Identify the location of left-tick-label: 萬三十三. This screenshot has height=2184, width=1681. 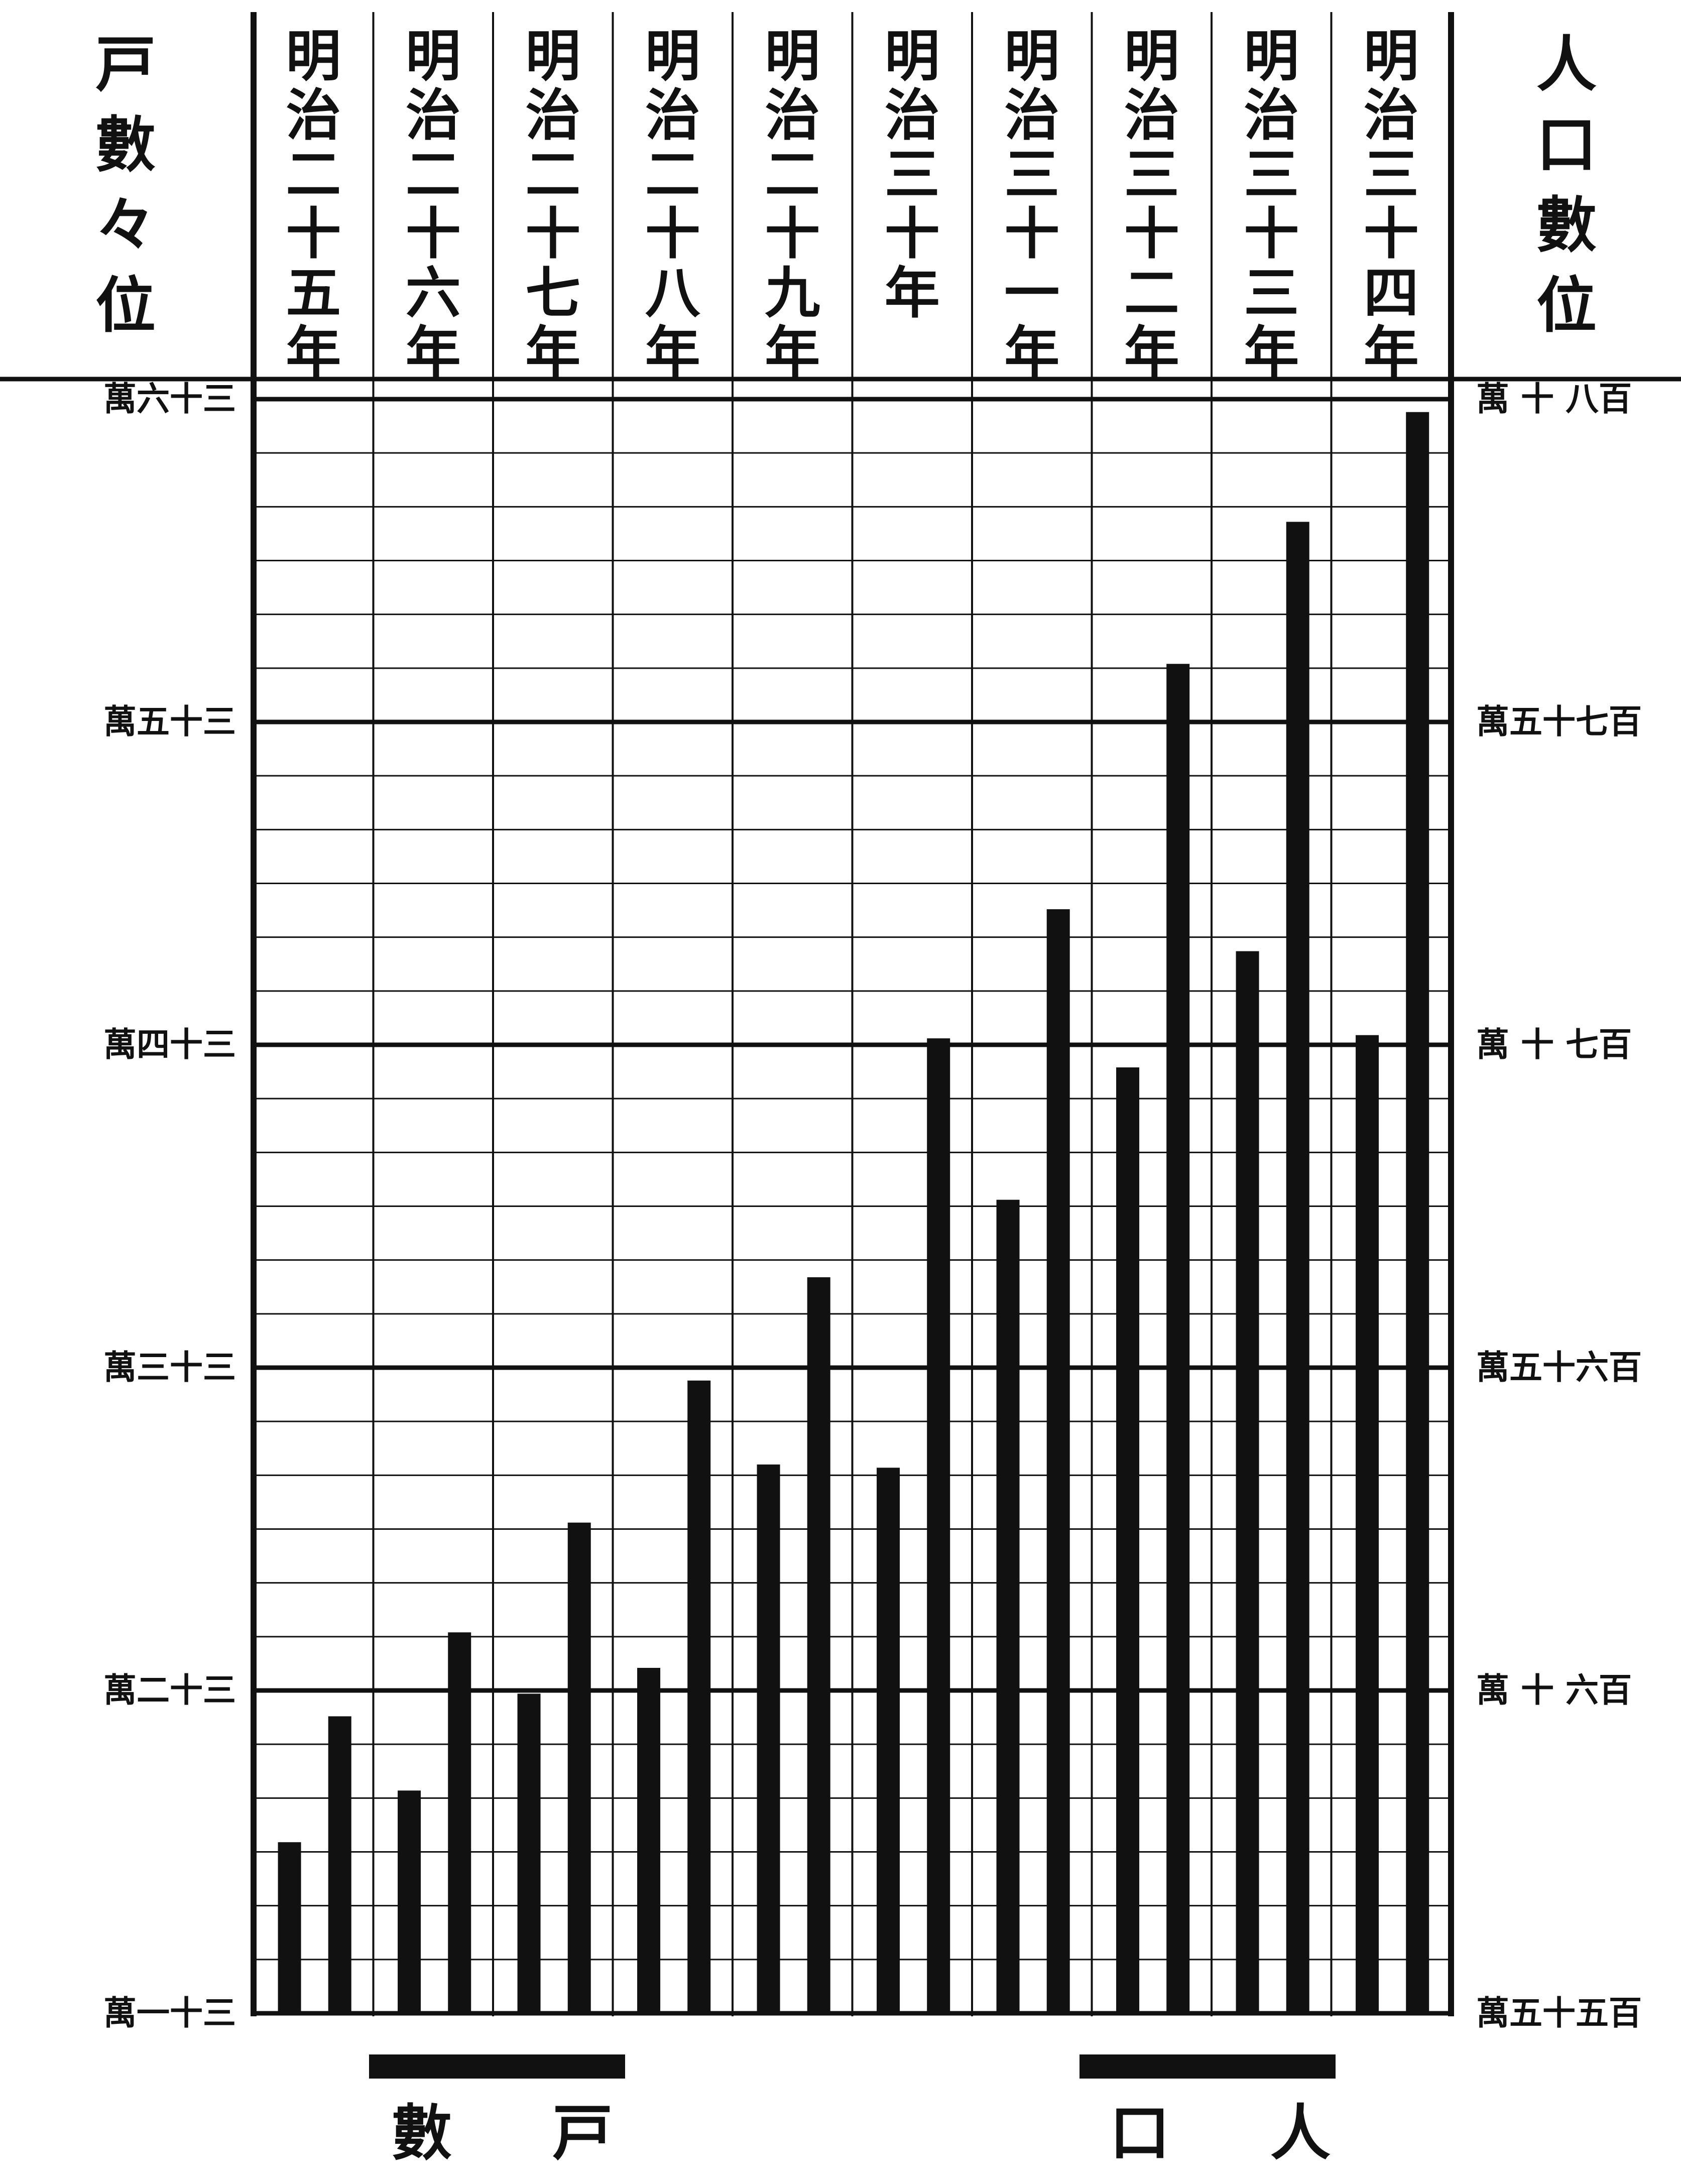
(169, 1367).